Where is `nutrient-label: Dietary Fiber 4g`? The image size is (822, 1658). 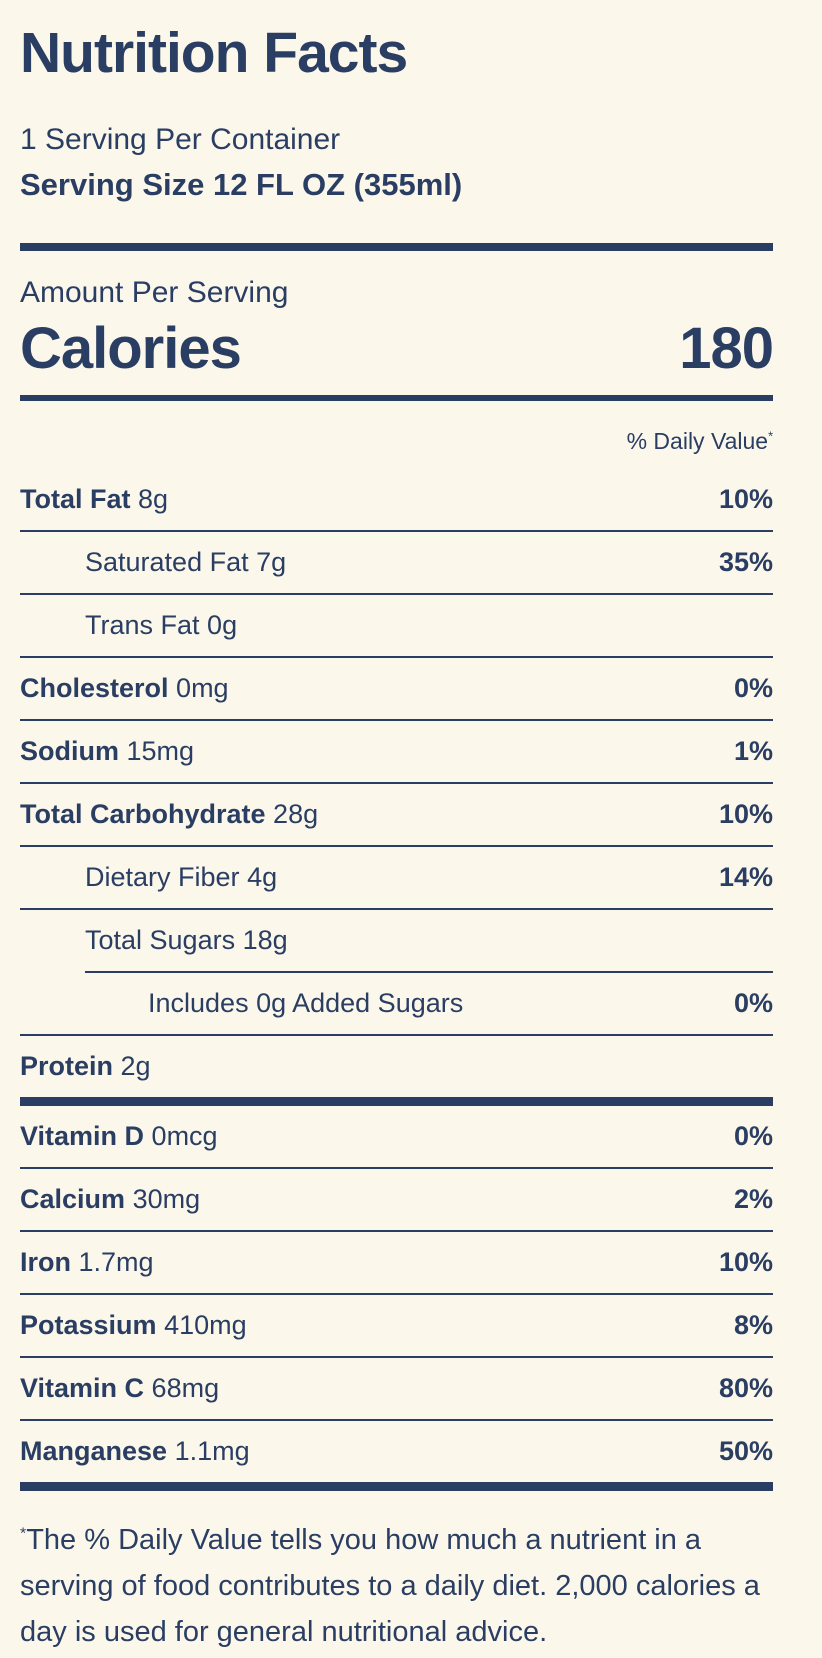 nutrient-label: Dietary Fiber 4g is located at coordinates (181, 877).